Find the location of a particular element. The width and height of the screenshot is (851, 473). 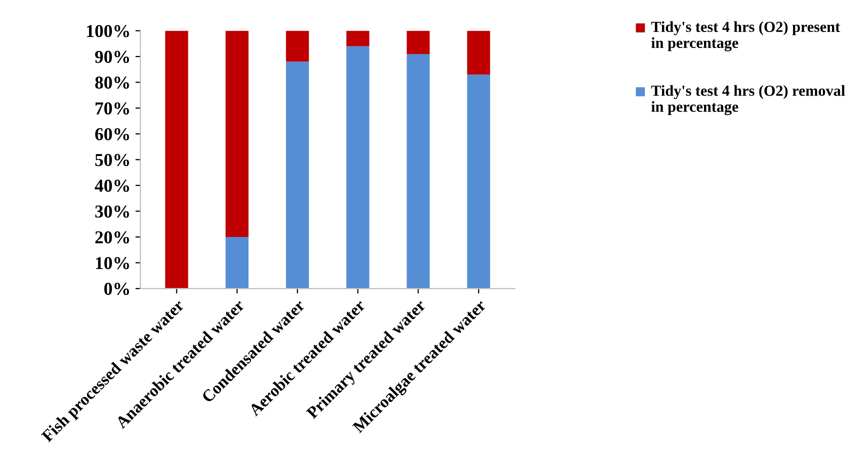

y-tick-label: 90% is located at coordinates (112, 57).